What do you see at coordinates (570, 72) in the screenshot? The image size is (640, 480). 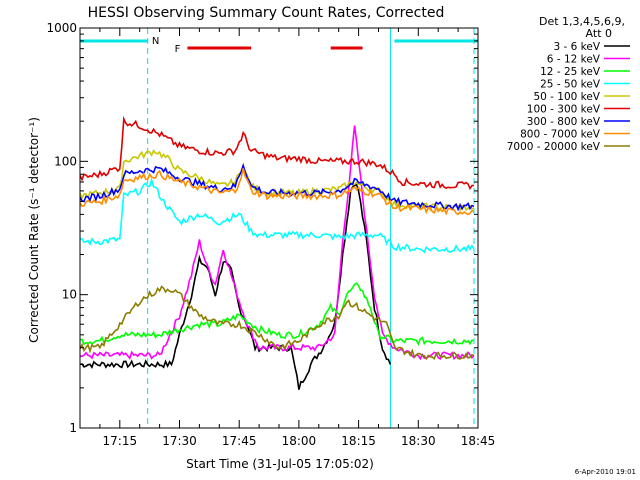 I see `legend-label: 12 - 25 keV` at bounding box center [570, 72].